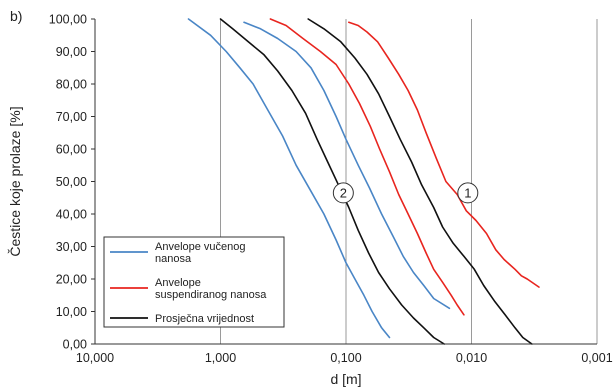 The width and height of the screenshot is (613, 391). I want to click on y-tick-label: 60,00, so click(71, 150).